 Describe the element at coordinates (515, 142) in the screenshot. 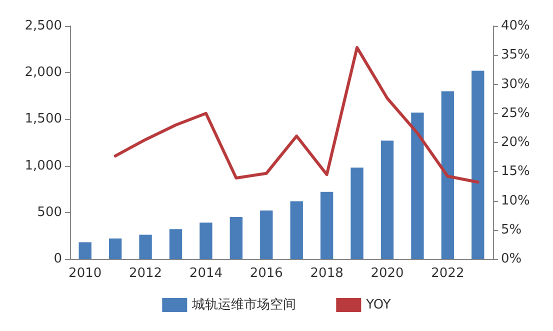

I see `y2-tick-label: 20%` at that location.